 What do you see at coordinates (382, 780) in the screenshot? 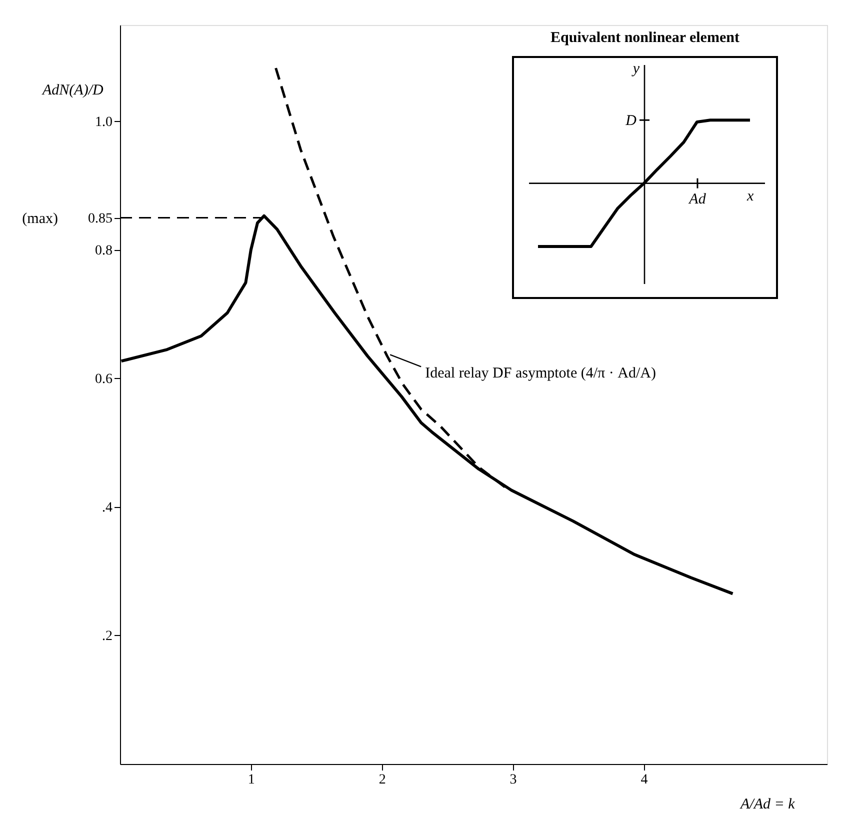
I see `x-tick-label: 2` at bounding box center [382, 780].